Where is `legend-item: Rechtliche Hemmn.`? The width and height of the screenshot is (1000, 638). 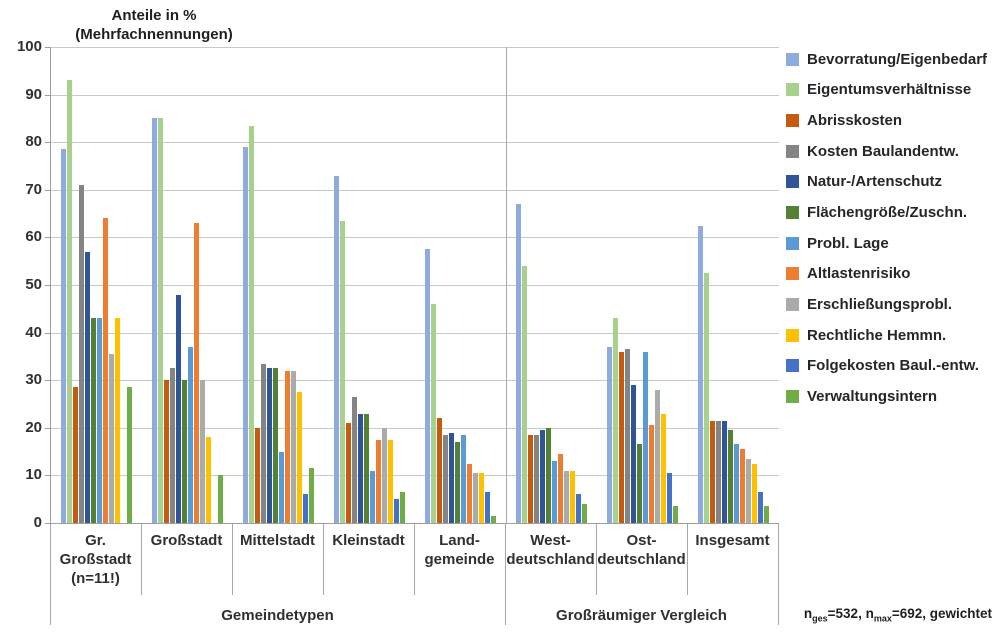 legend-item: Rechtliche Hemmn. is located at coordinates (886, 335).